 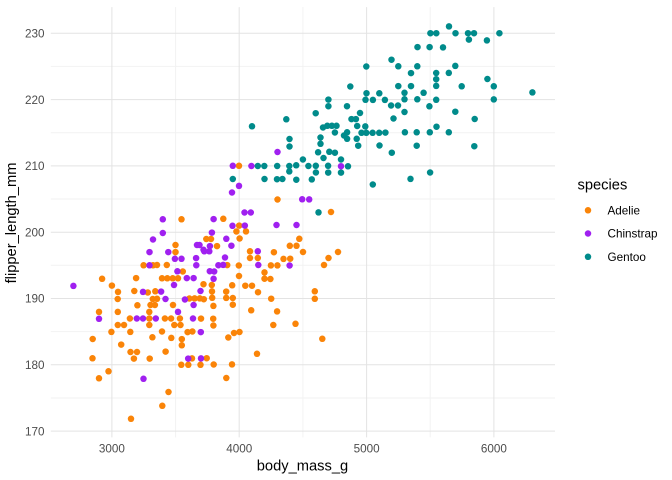 I want to click on svg-text: 3000, so click(x=112, y=448).